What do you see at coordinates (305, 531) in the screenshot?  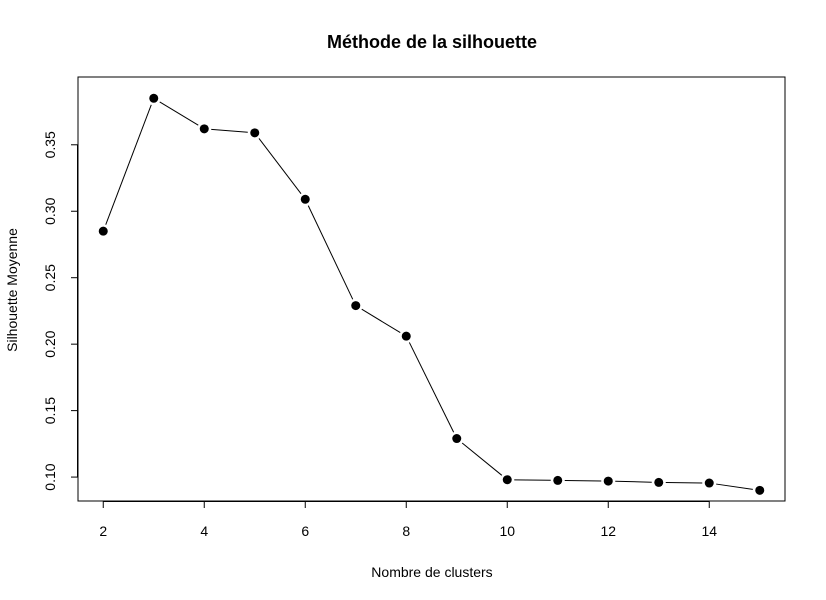 I see `x-tick-label: 6` at bounding box center [305, 531].